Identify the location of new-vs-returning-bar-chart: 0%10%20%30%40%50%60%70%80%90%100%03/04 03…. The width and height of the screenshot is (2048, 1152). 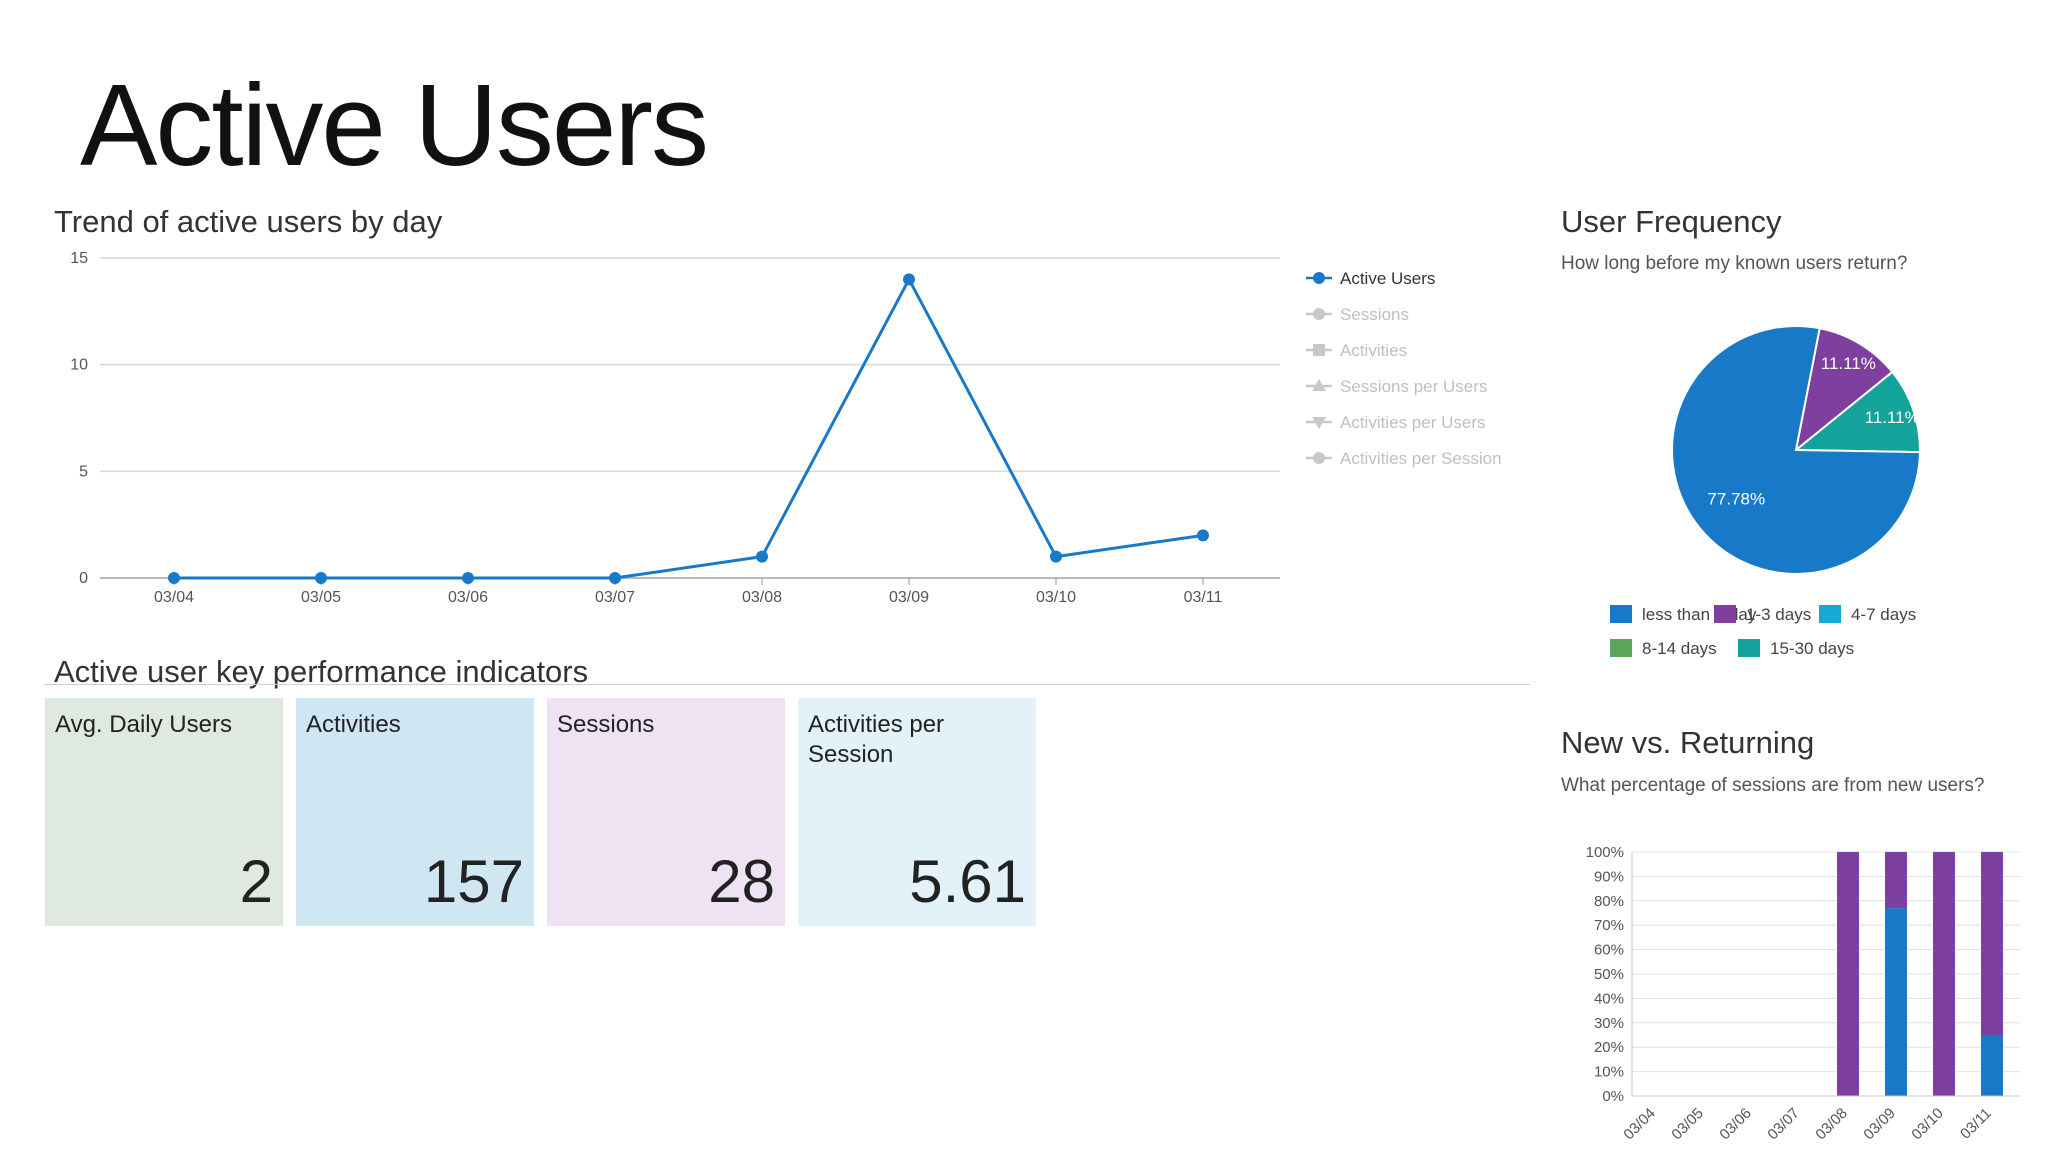
(1803, 994).